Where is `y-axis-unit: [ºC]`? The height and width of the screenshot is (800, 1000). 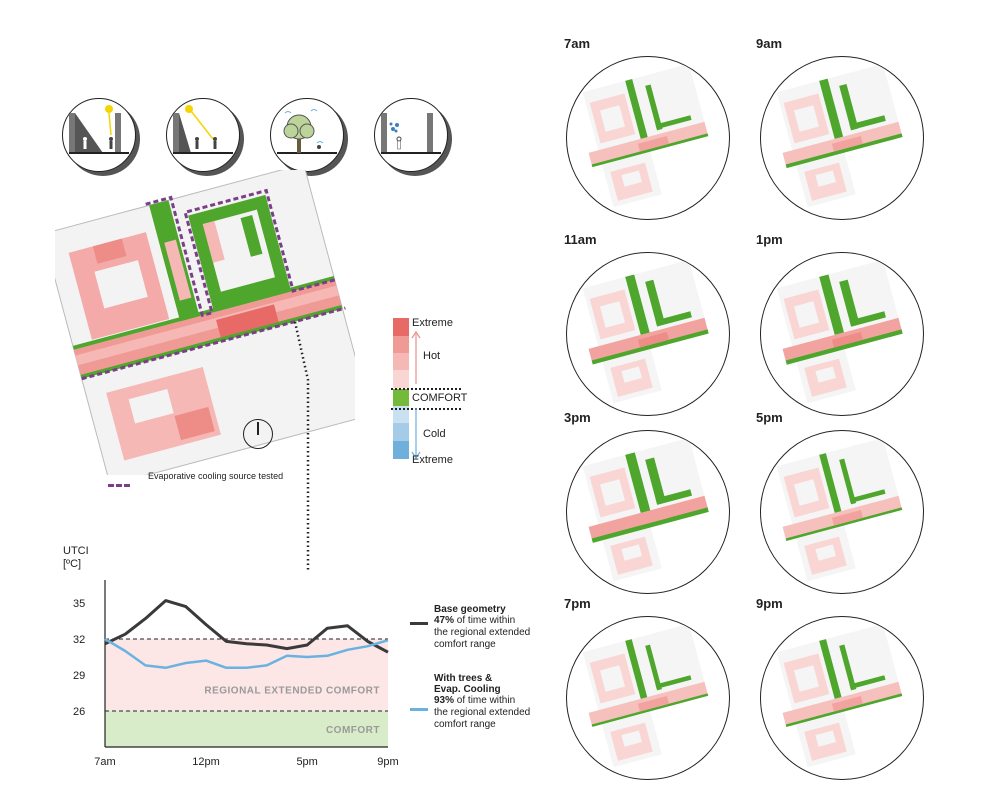 y-axis-unit: [ºC] is located at coordinates (72, 564).